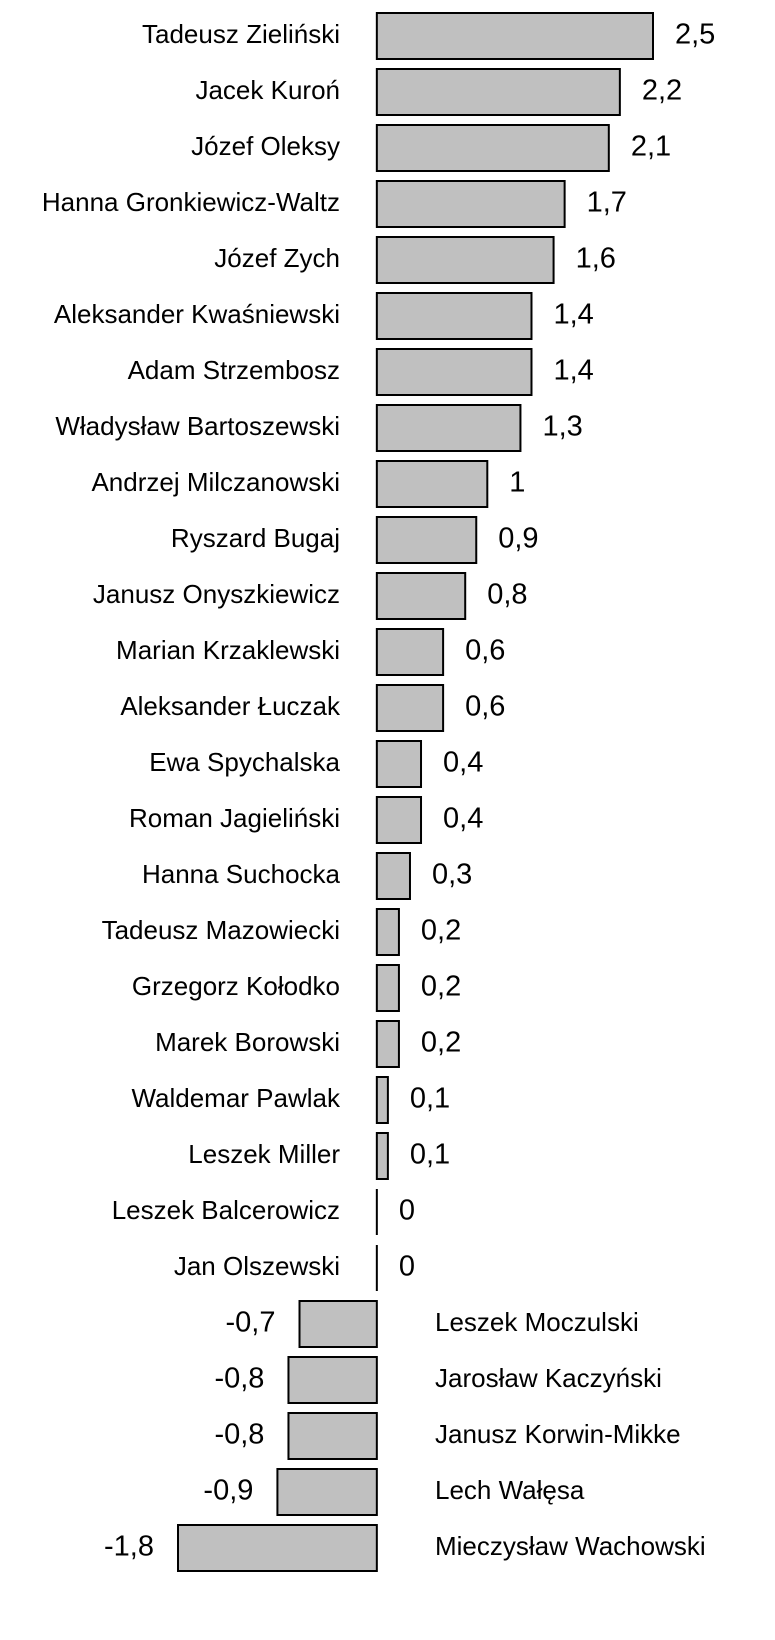 This screenshot has width=775, height=1640. I want to click on category-label: Grzegorz Kołodko, so click(236, 986).